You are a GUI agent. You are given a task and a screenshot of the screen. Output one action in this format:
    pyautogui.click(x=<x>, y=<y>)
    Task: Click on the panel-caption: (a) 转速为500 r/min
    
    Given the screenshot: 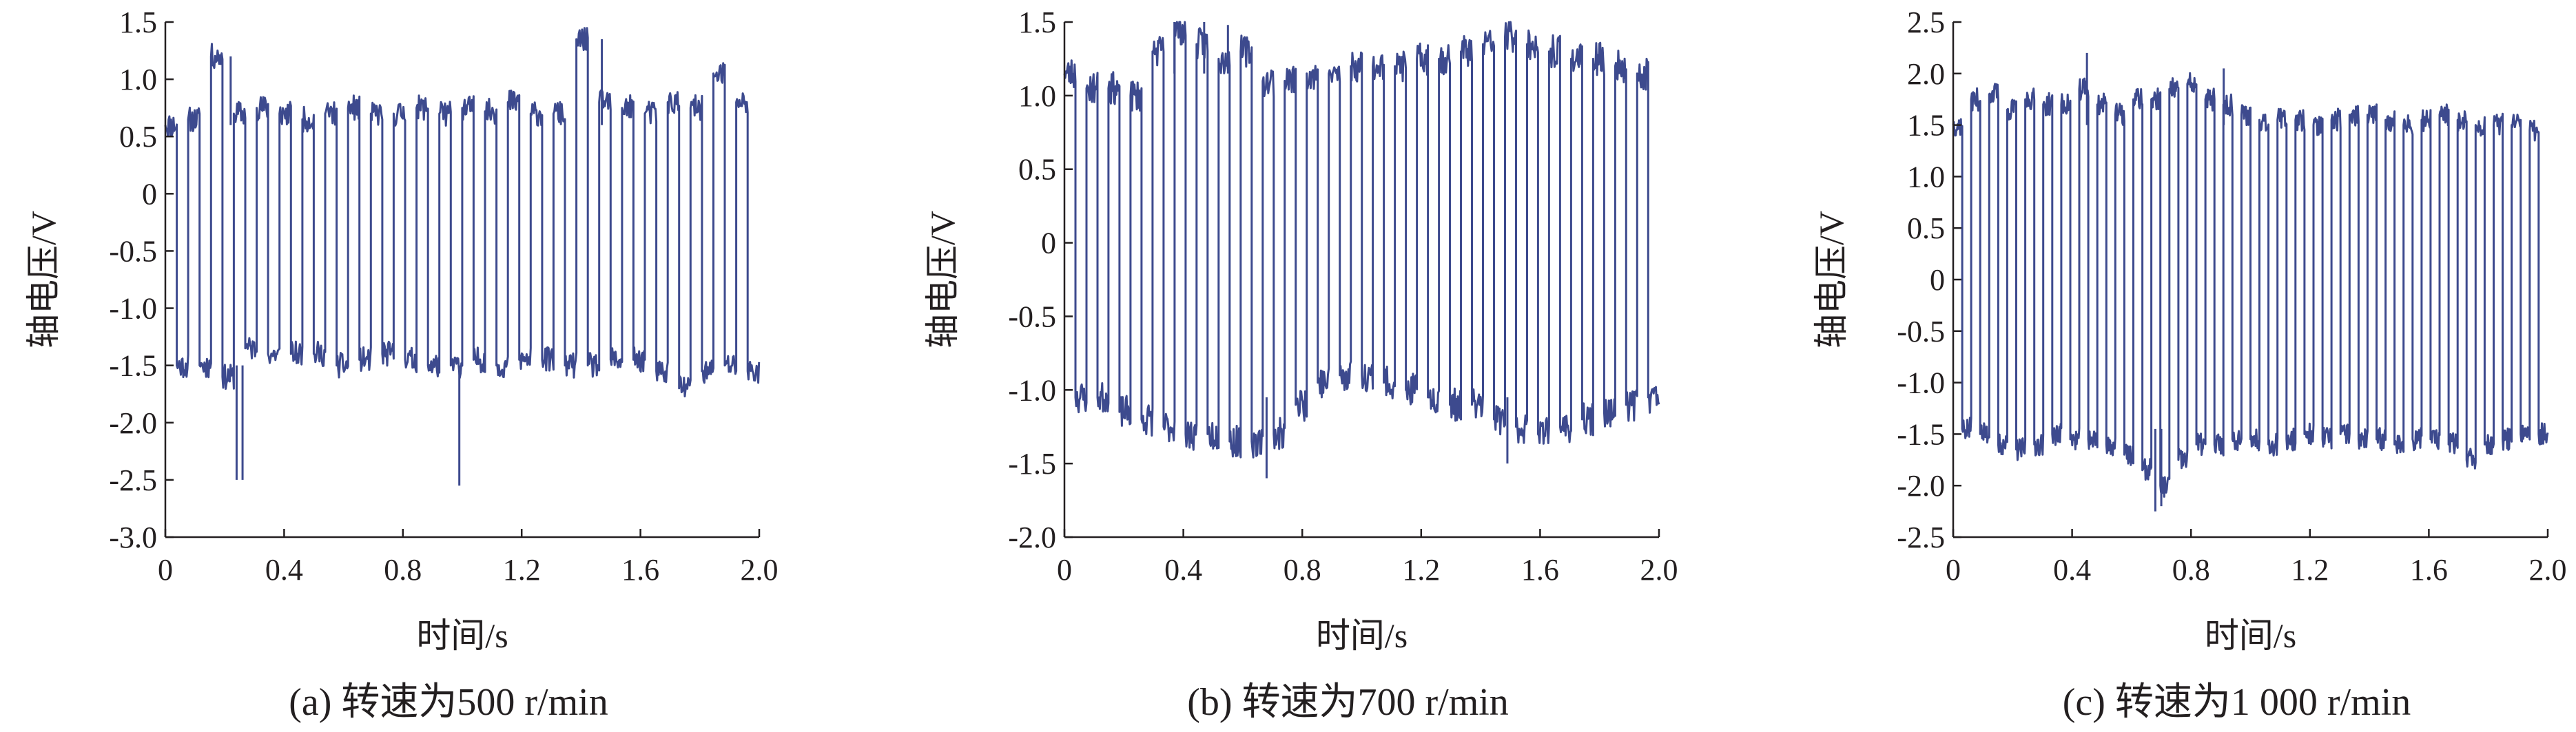 What is the action you would take?
    pyautogui.click(x=448, y=702)
    